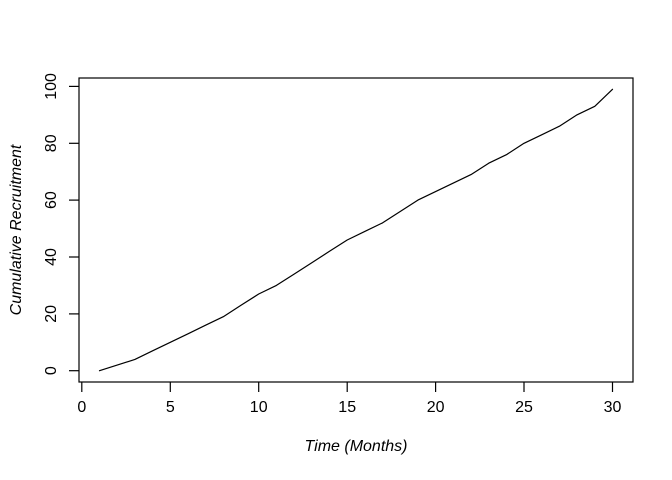  Describe the element at coordinates (356, 446) in the screenshot. I see `x-axis-title: Time (Months)` at that location.